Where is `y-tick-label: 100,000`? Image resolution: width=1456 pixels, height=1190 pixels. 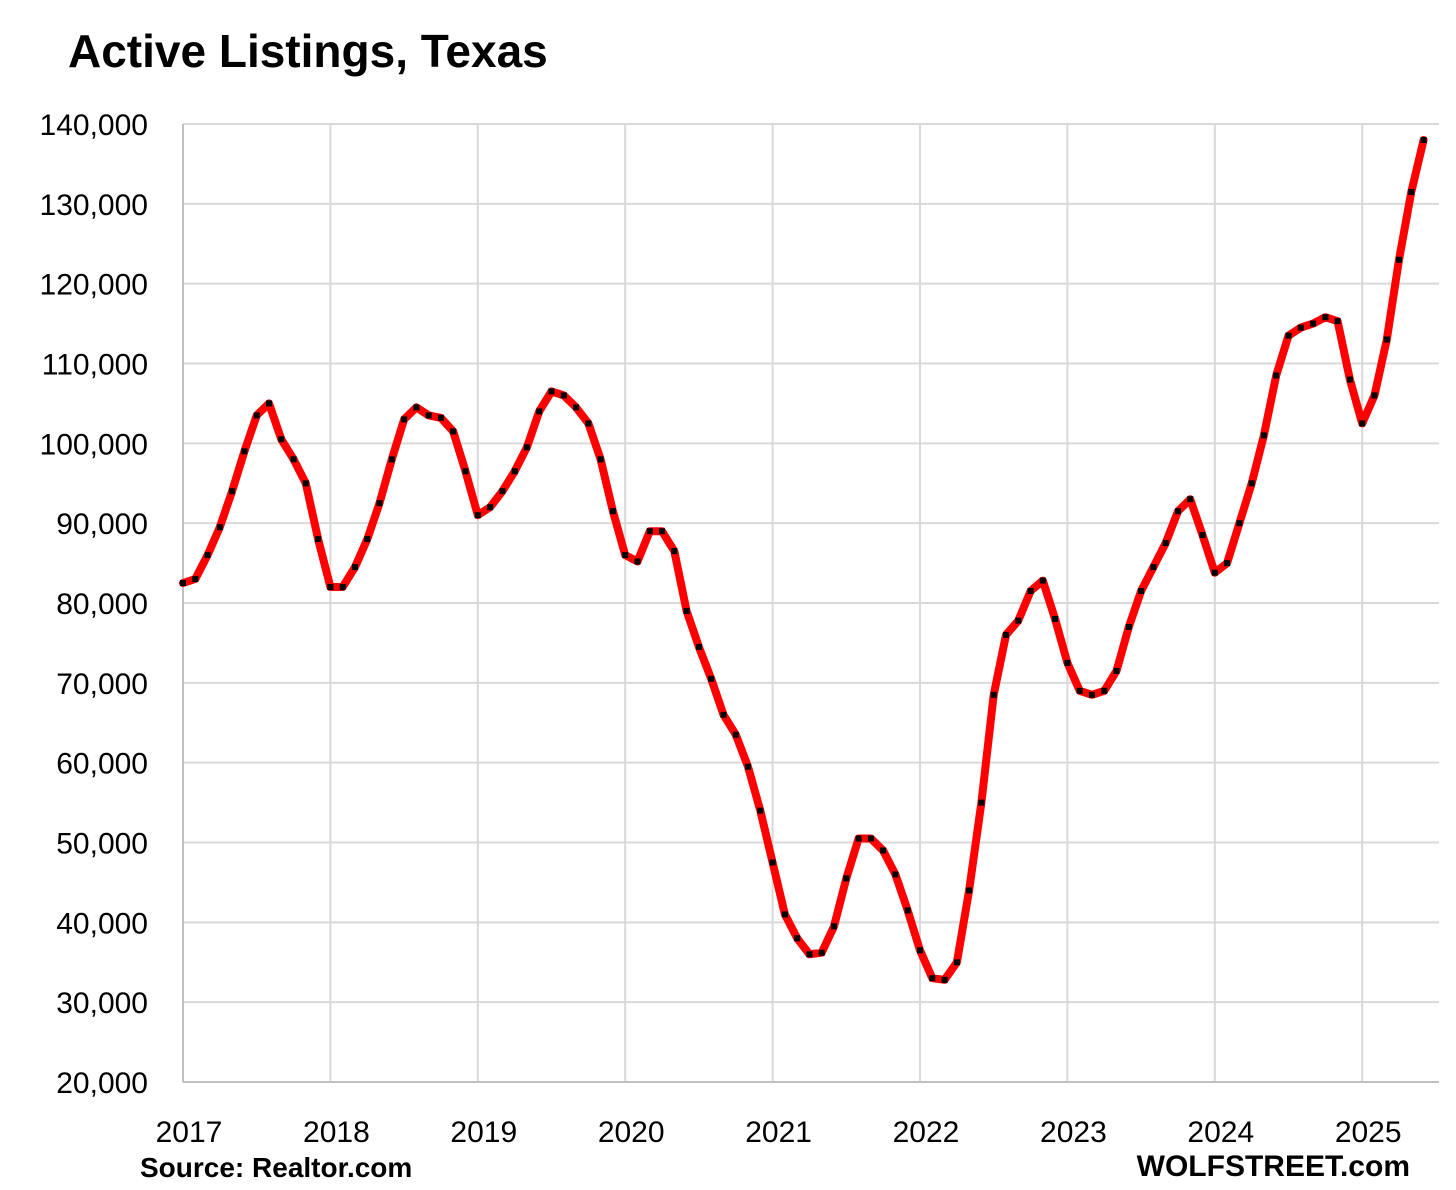
y-tick-label: 100,000 is located at coordinates (94, 444).